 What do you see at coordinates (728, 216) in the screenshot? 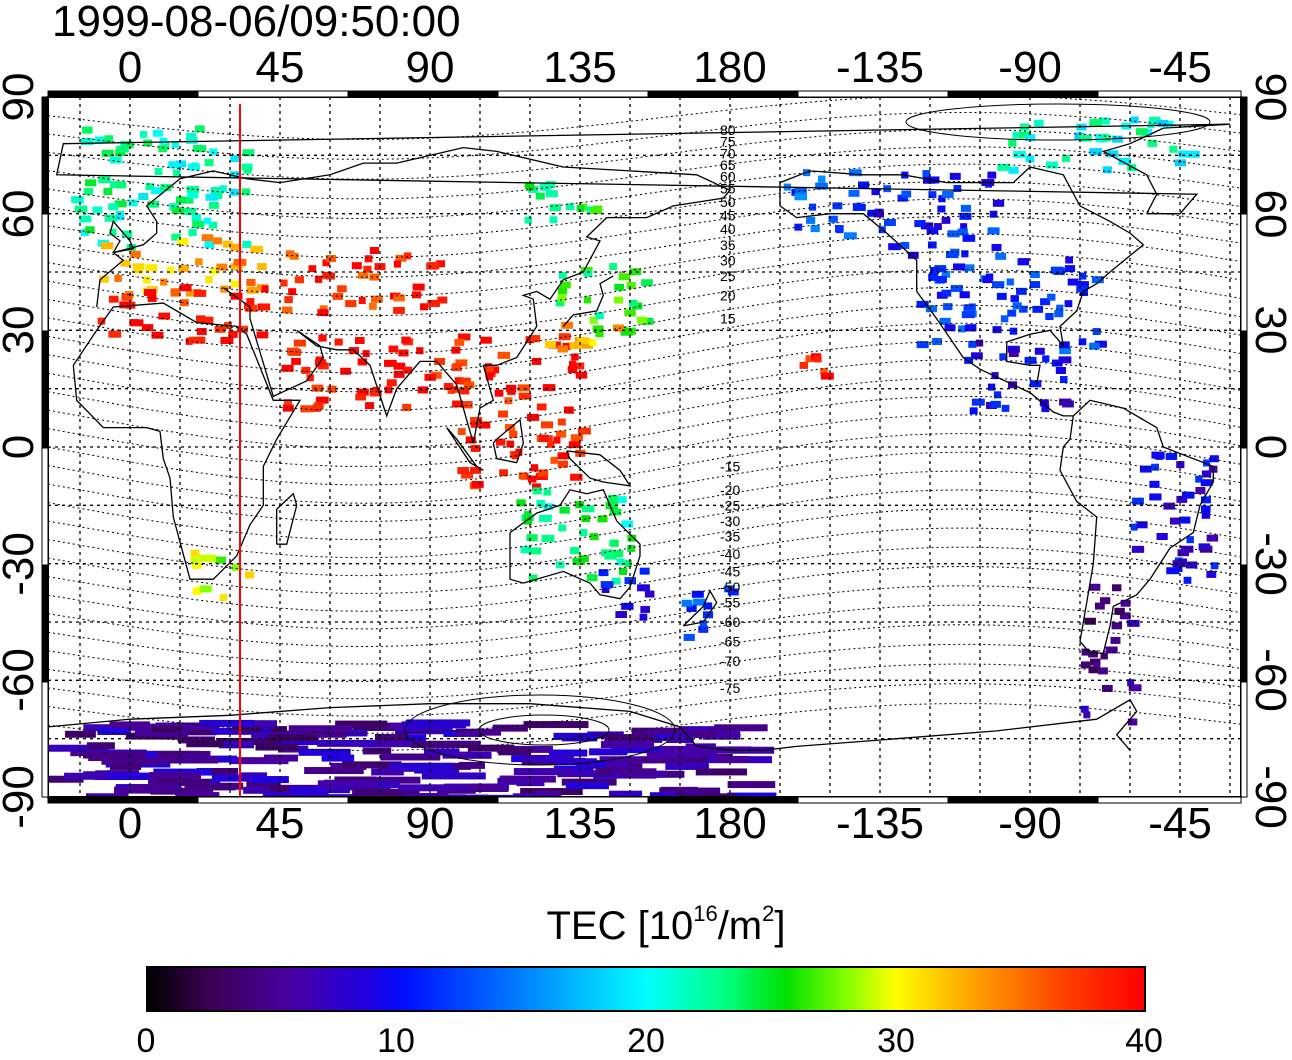
I see `contour-label: 45` at bounding box center [728, 216].